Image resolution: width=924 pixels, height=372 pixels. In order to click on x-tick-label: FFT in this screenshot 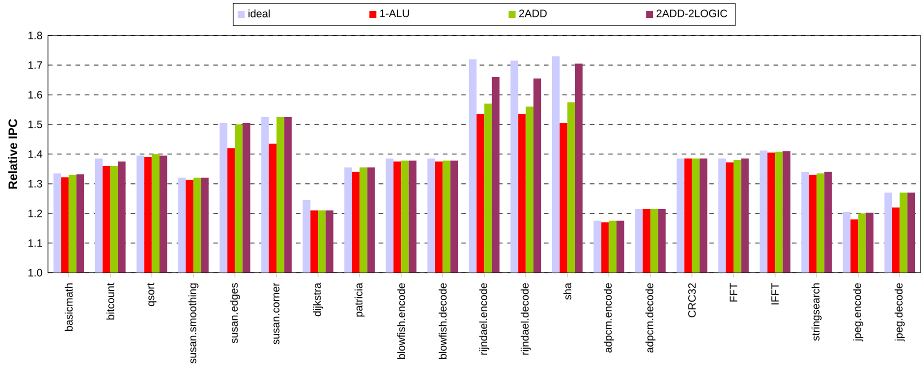, I will do `click(734, 292)`.